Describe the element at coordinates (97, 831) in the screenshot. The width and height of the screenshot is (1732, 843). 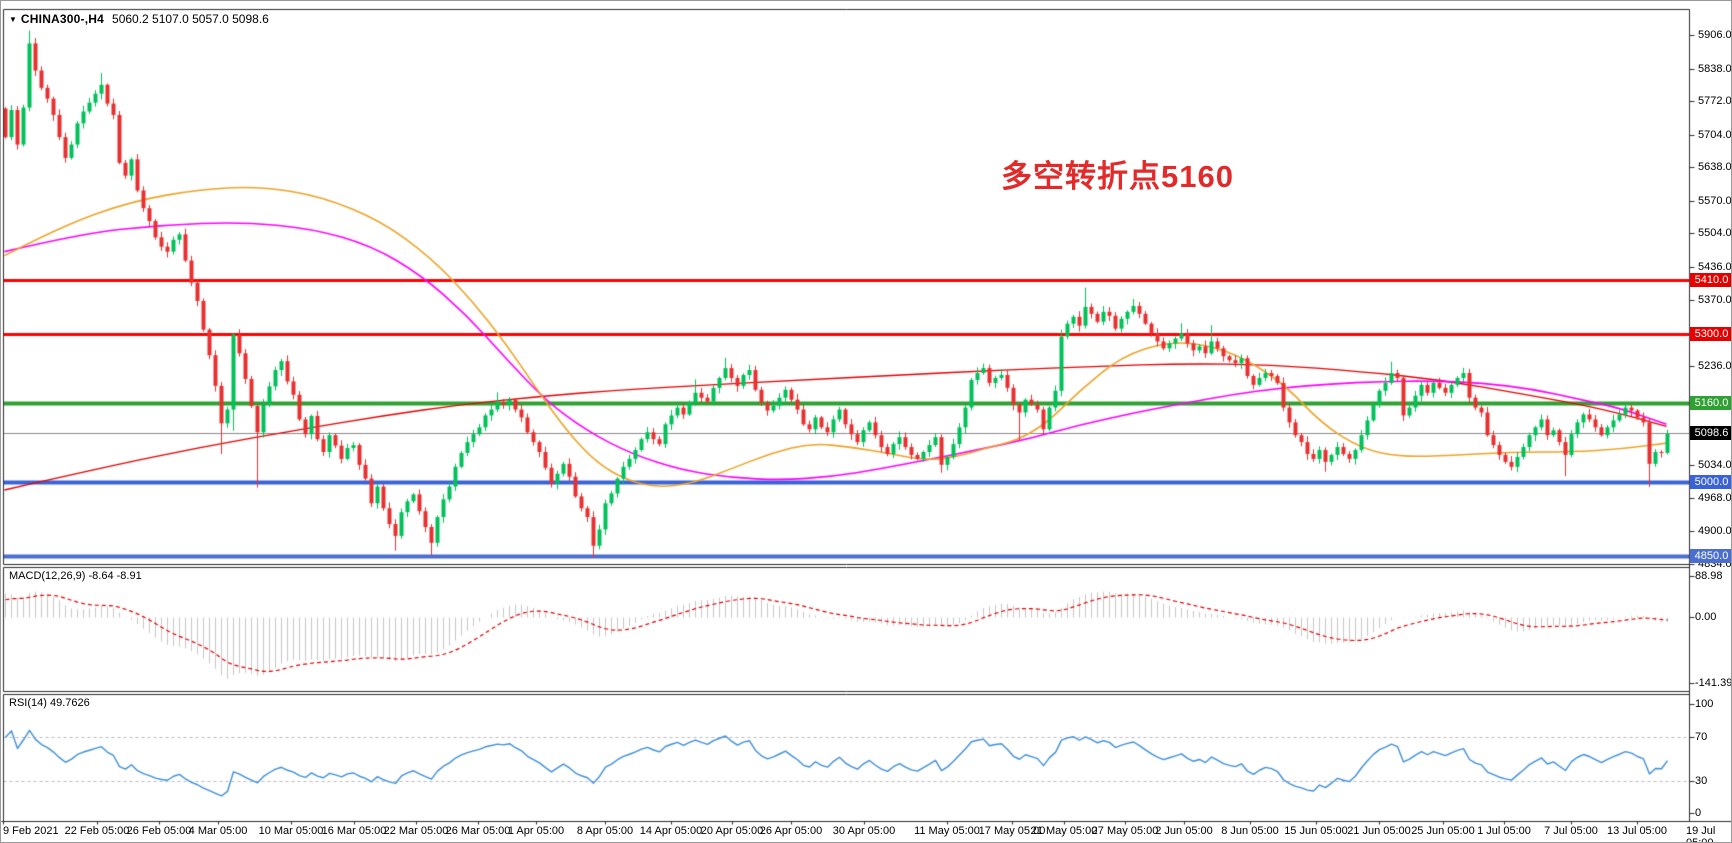
I see `time-tick-label: 22 Feb 05:00` at that location.